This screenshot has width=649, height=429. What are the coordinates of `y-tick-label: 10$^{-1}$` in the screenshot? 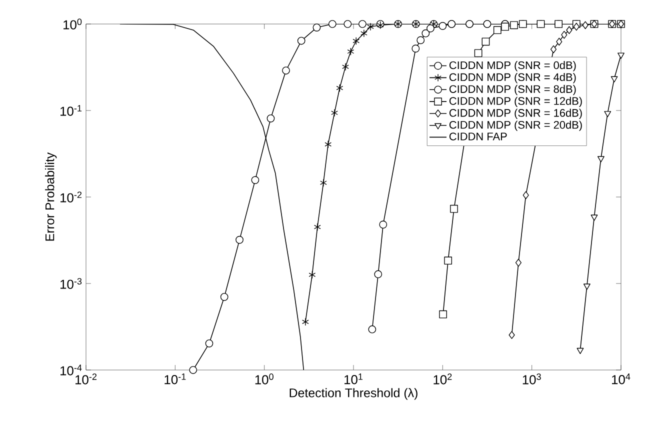 It's located at (71, 110).